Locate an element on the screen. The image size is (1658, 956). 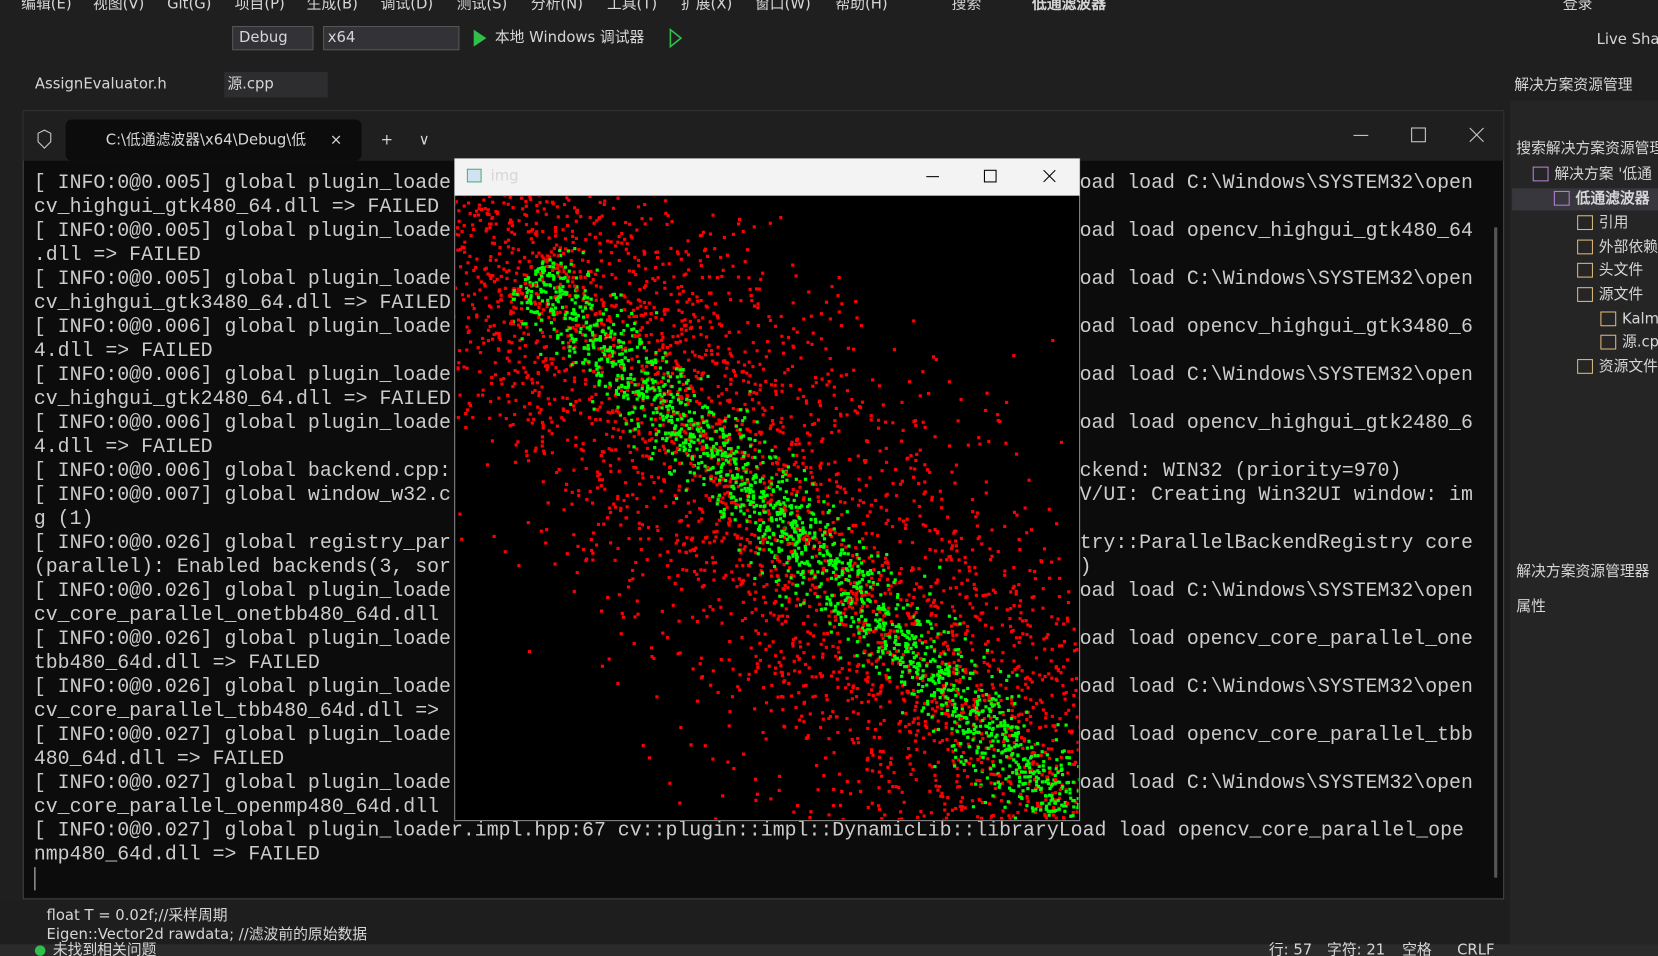
tab-dropdown: ∨ is located at coordinates (424, 140).